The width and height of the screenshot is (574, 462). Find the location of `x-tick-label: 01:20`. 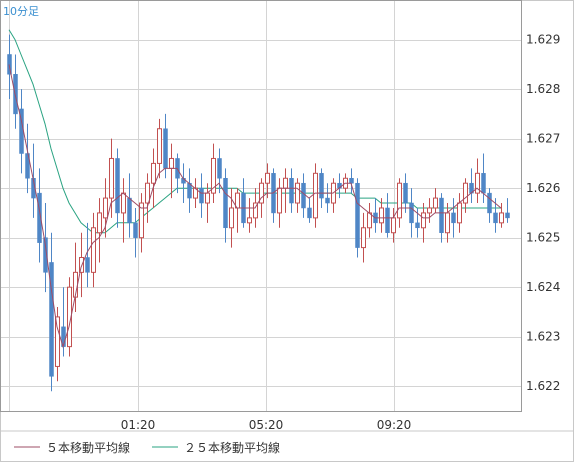

x-tick-label: 01:20 is located at coordinates (138, 425).